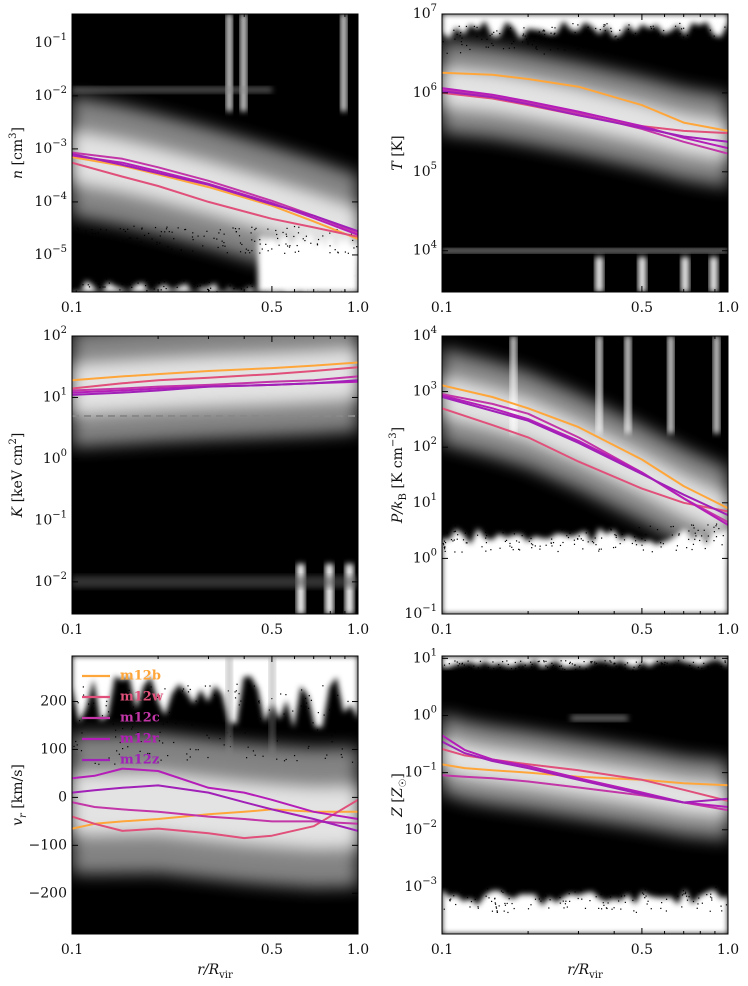  Describe the element at coordinates (399, 795) in the screenshot. I see `y-axis-label: Z [Z☉]` at that location.